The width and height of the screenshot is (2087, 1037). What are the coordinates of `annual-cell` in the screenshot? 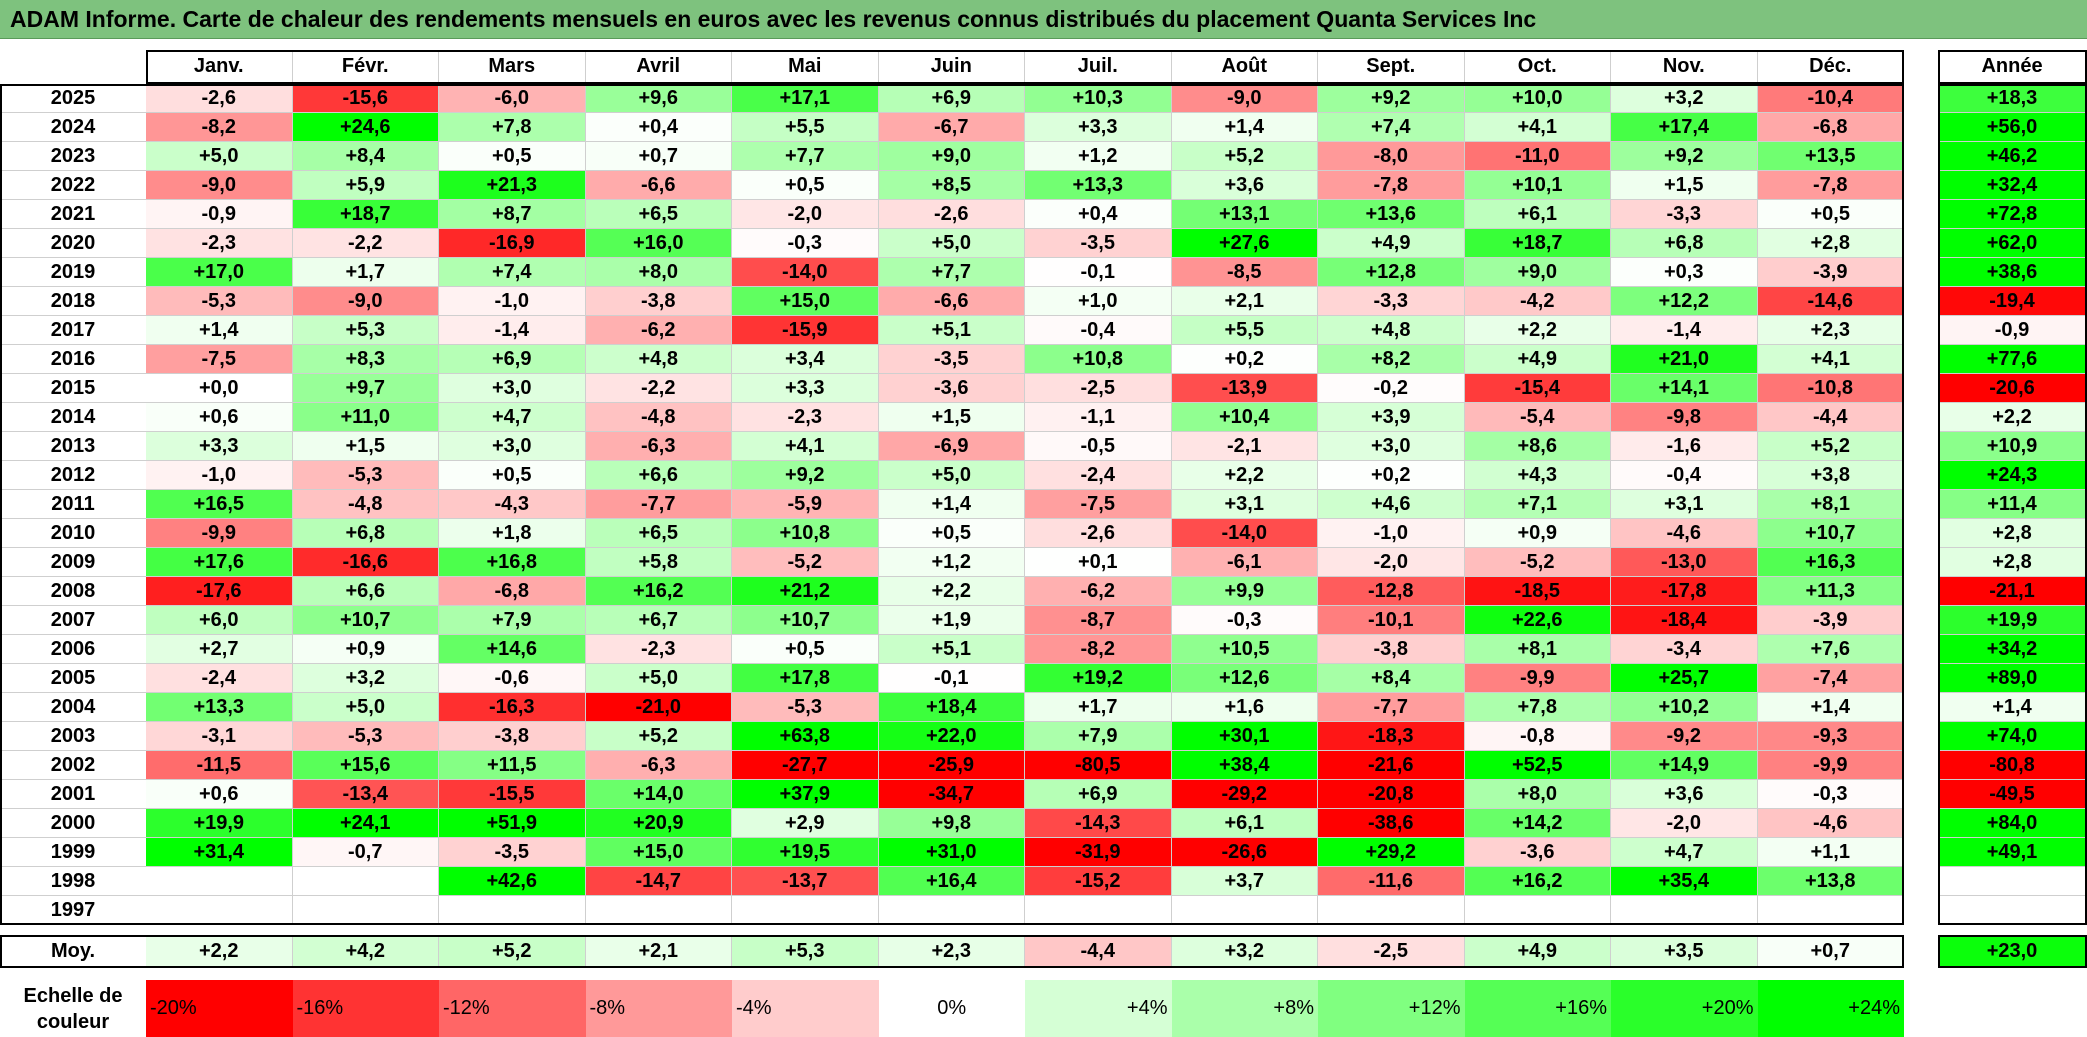 It's located at (2012, 881).